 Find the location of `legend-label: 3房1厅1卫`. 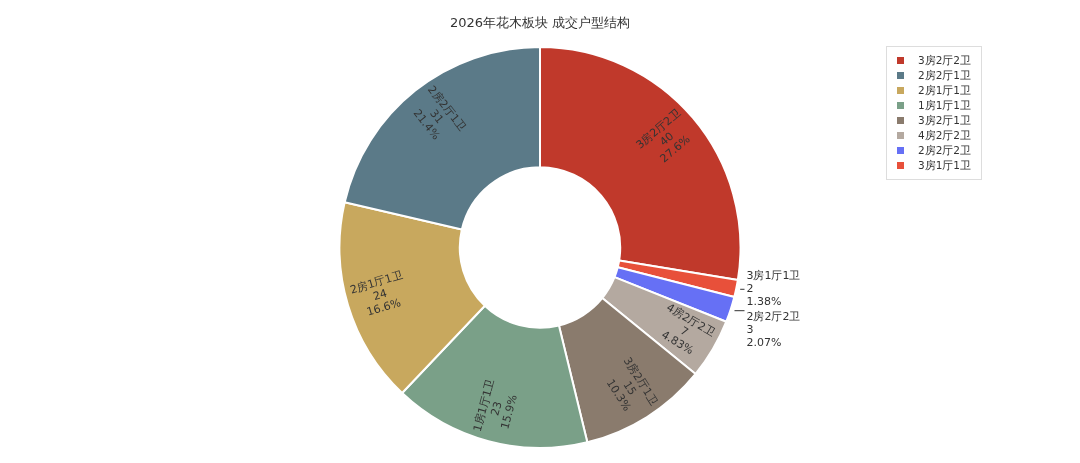

legend-label: 3房1厅1卫 is located at coordinates (944, 165).